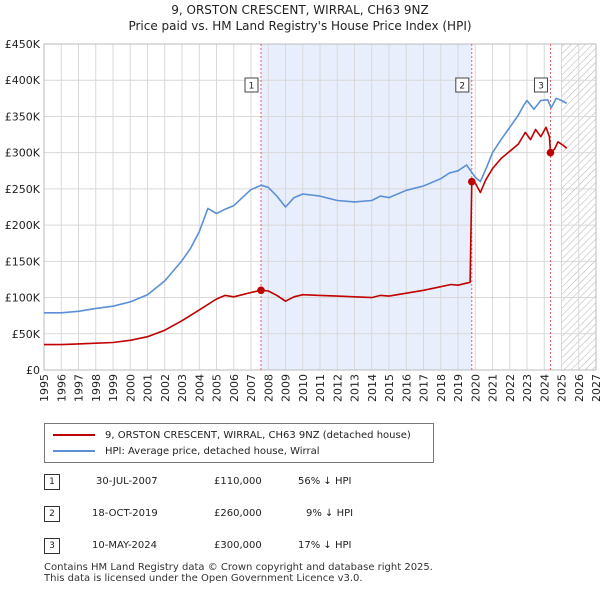  What do you see at coordinates (125, 545) in the screenshot?
I see `transaction-date: 10-MAY-2024` at bounding box center [125, 545].